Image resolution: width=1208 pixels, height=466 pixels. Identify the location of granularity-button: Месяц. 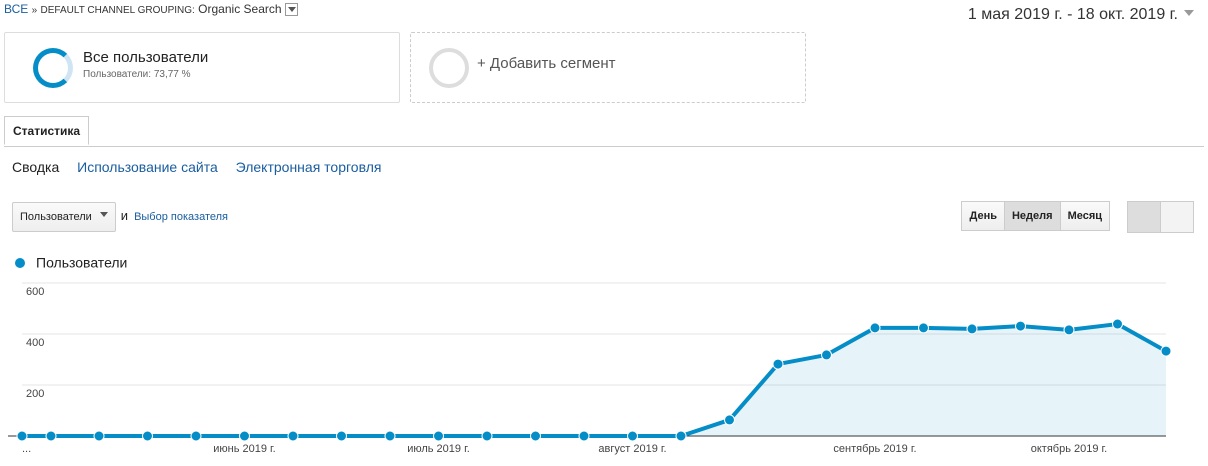
(1084, 216).